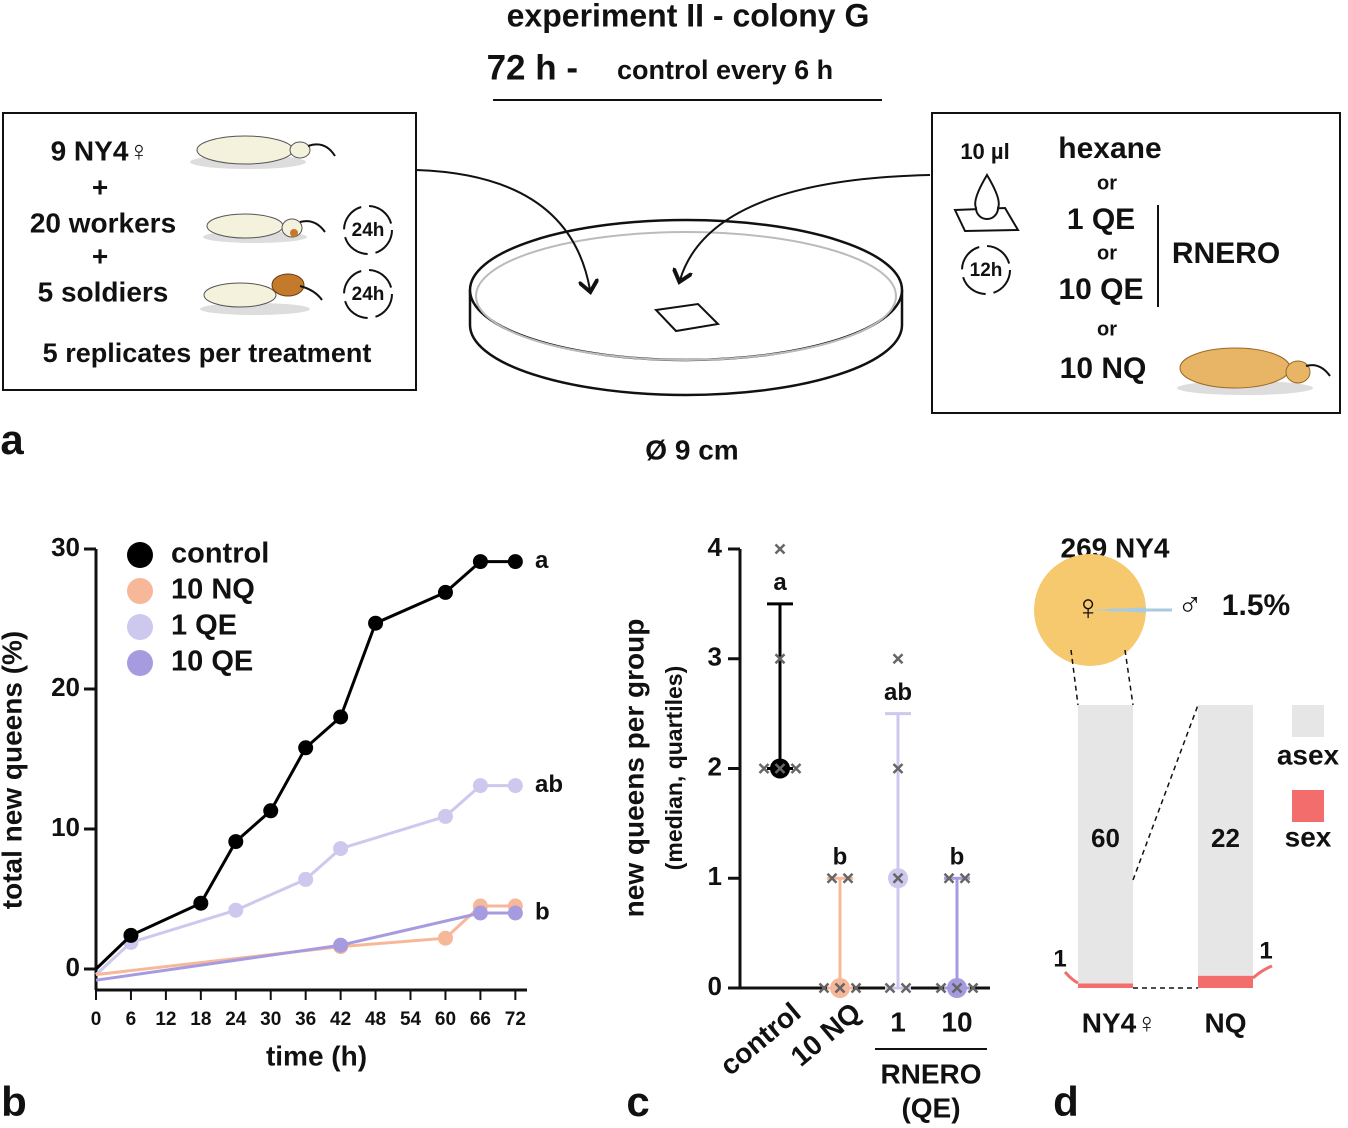 The image size is (1348, 1128). I want to click on y-axis-note: (median, quartiles), so click(674, 768).